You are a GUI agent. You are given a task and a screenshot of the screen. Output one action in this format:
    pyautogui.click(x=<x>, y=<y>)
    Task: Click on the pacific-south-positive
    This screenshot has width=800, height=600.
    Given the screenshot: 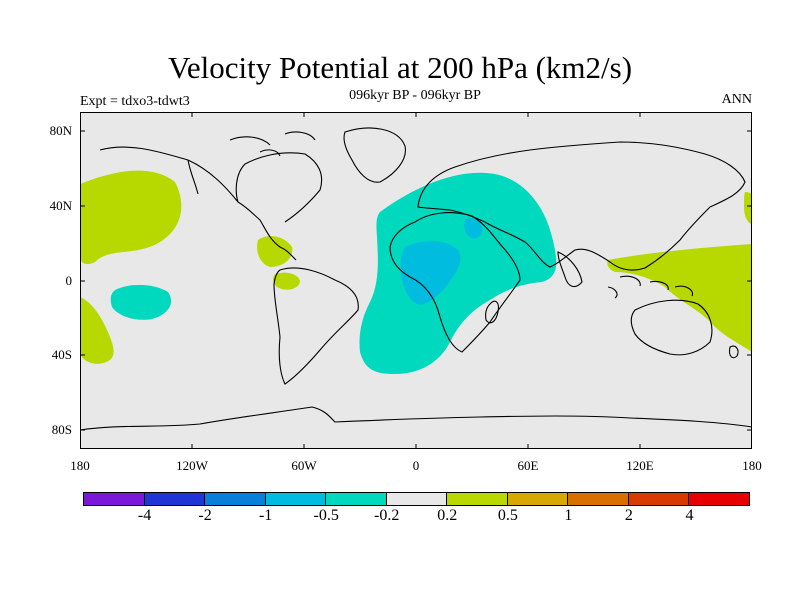 What is the action you would take?
    pyautogui.click(x=97, y=330)
    